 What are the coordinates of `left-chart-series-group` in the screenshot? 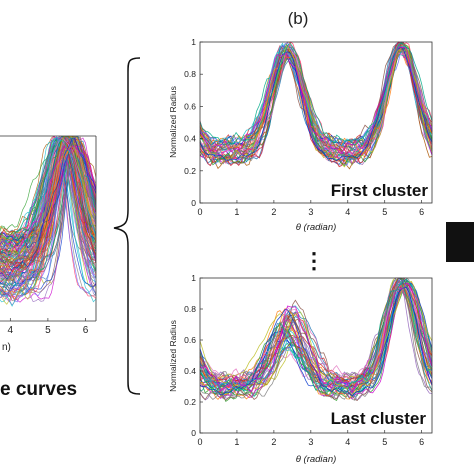 It's located at (48, 221).